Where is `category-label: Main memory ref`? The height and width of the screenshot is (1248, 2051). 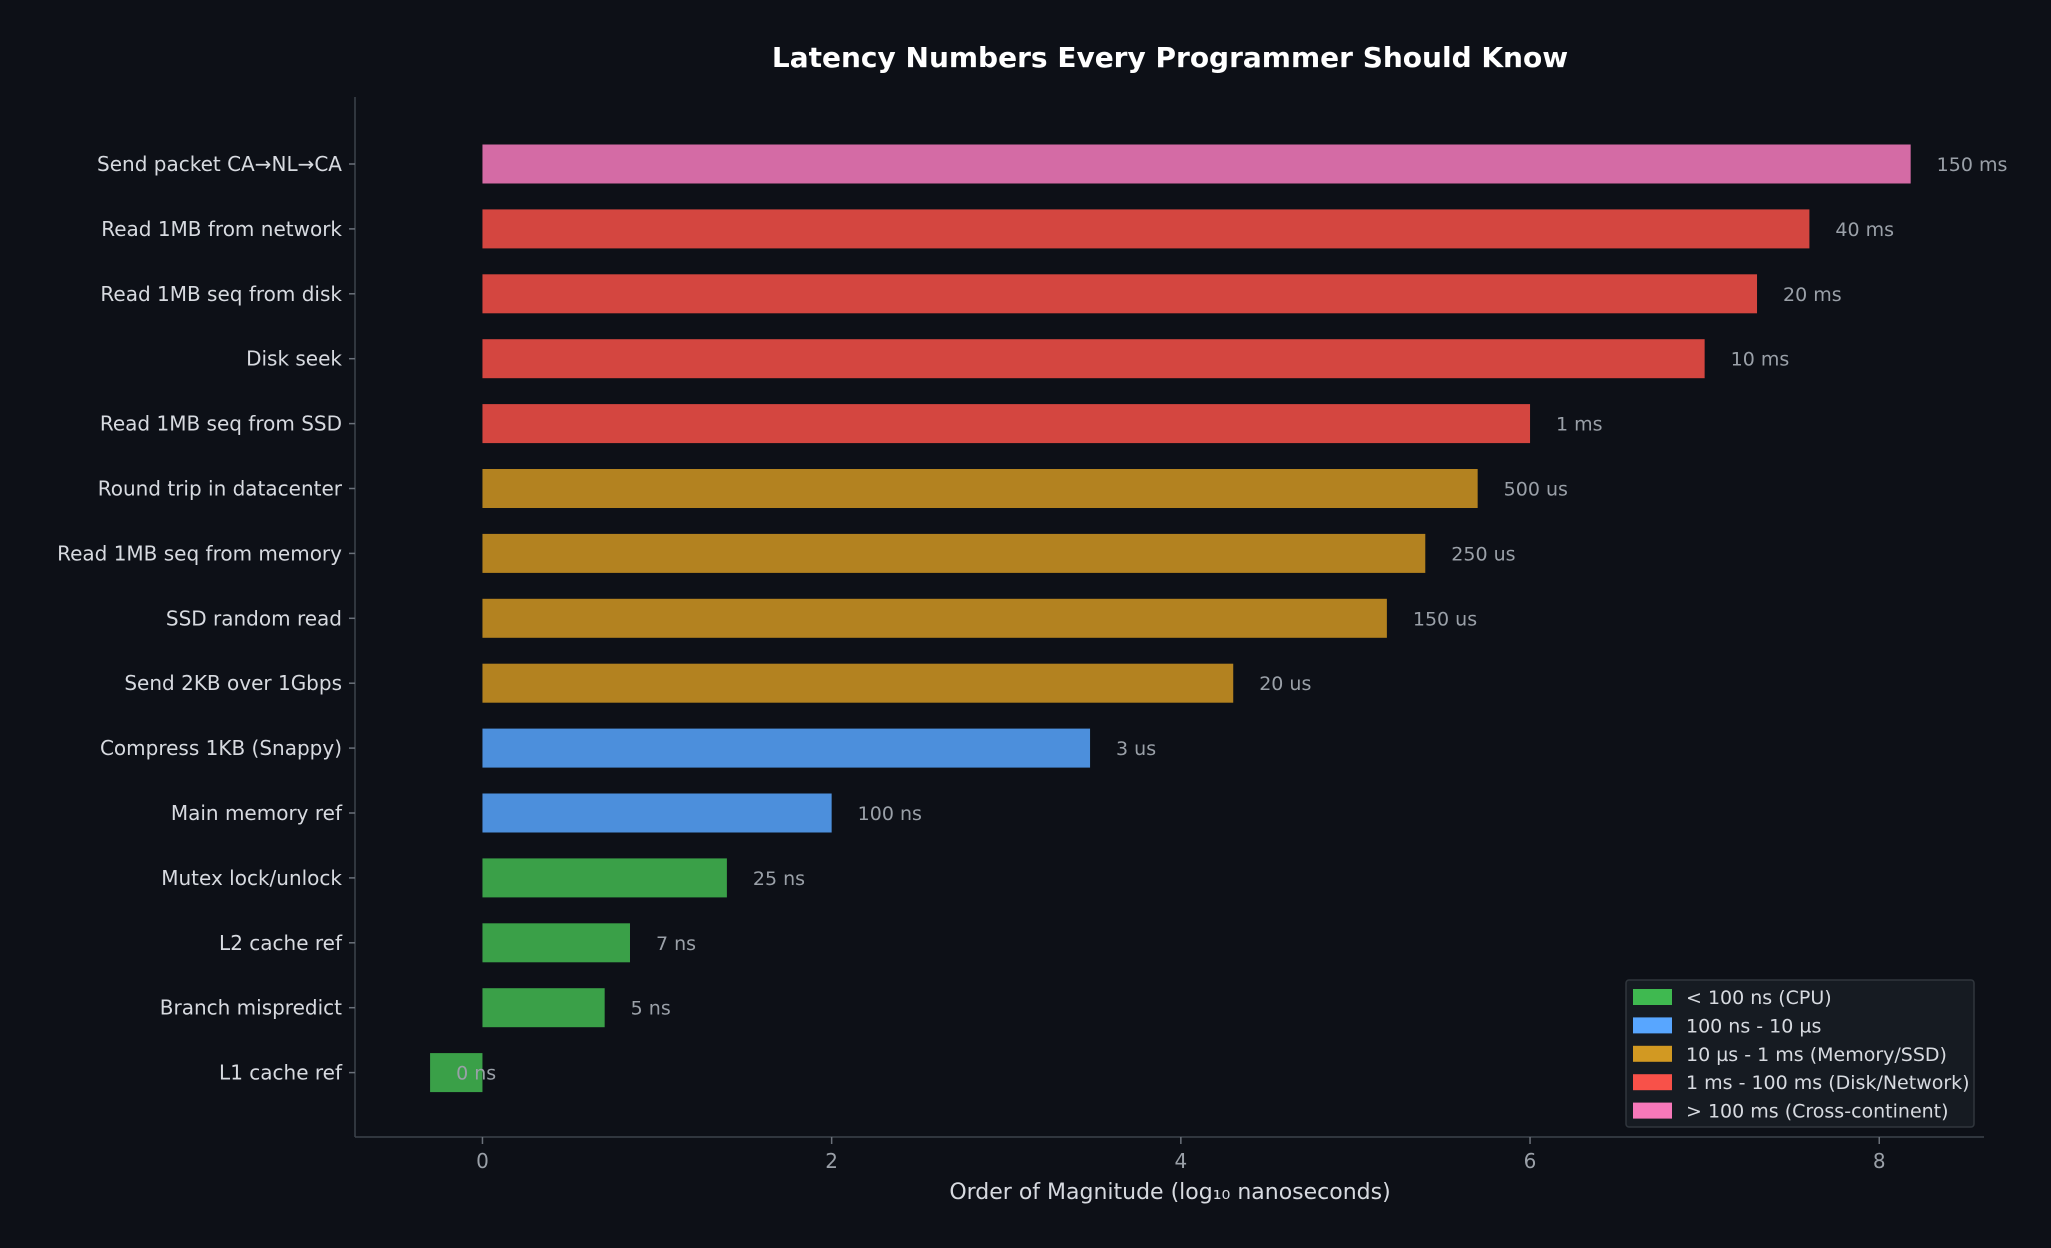 category-label: Main memory ref is located at coordinates (257, 813).